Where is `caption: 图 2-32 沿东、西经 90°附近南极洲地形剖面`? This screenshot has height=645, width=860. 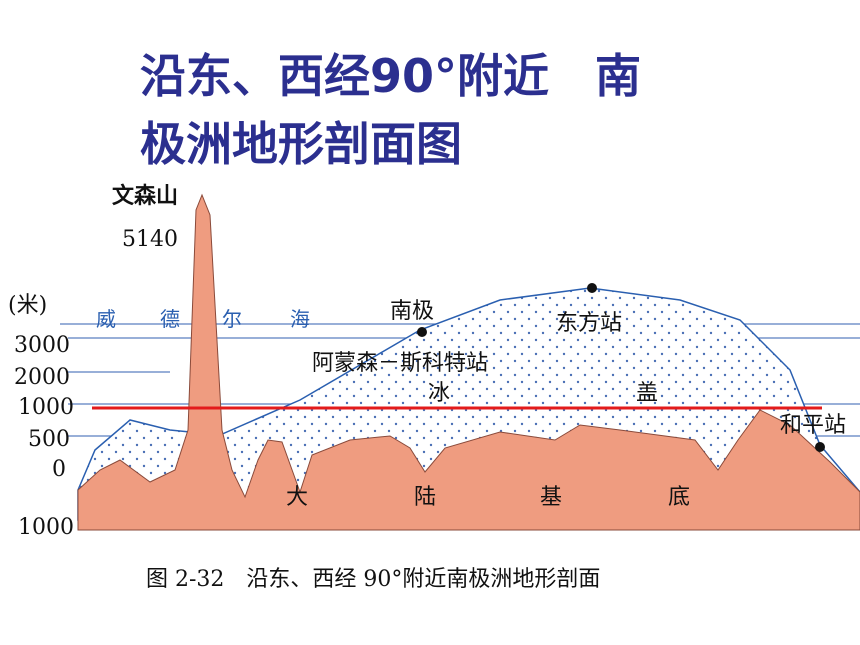
caption: 图 2-32 沿东、西经 90°附近南极洲地形剖面 is located at coordinates (373, 579).